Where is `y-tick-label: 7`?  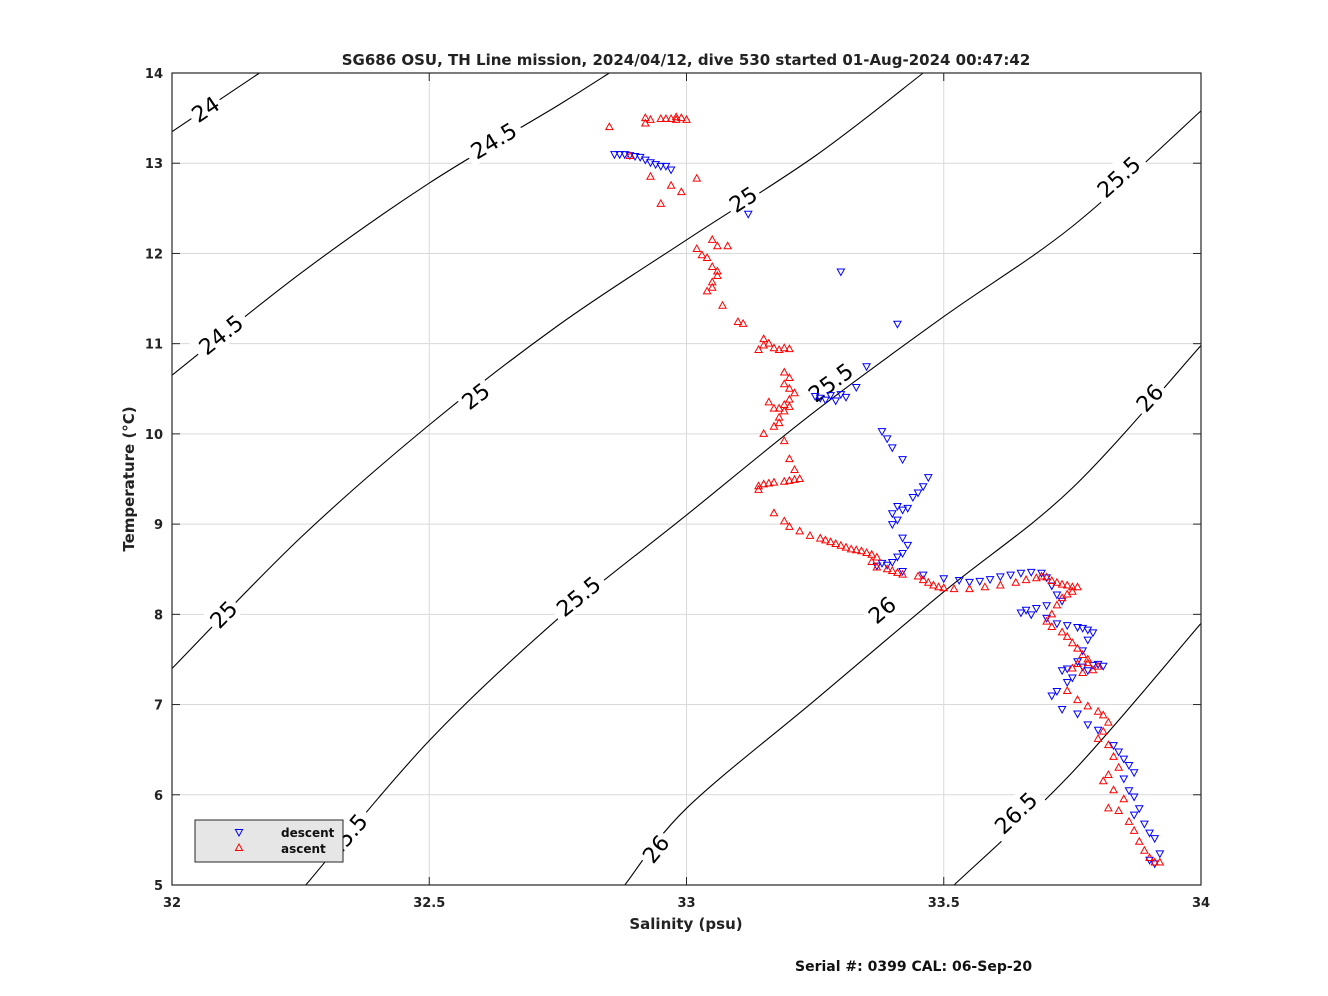
y-tick-label: 7 is located at coordinates (158, 706).